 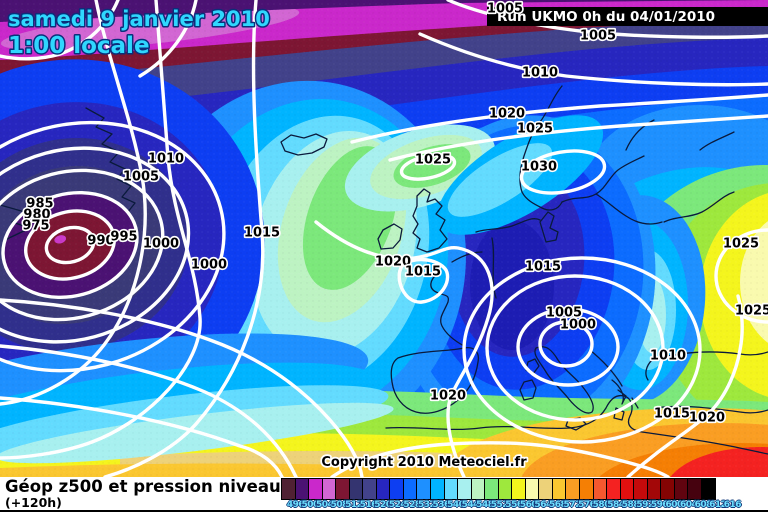 What do you see at coordinates (100, 241) in the screenshot?
I see `isobar-label: 990` at bounding box center [100, 241].